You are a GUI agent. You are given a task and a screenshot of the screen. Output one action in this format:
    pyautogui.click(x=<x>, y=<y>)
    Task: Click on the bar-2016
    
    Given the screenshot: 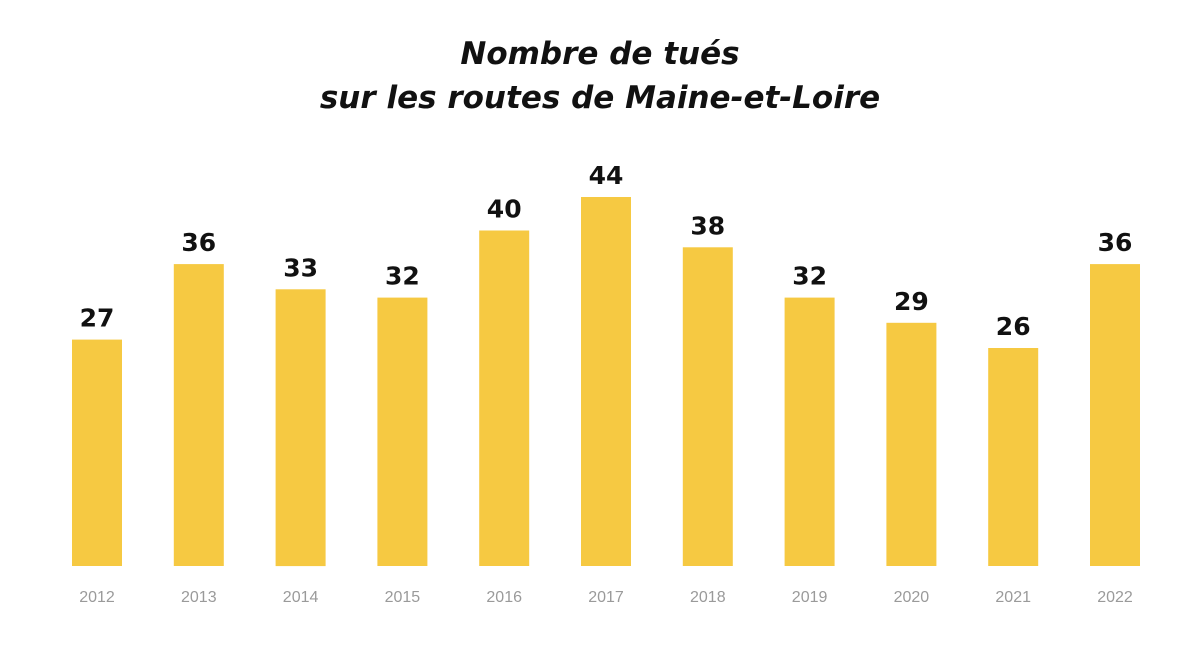 What is the action you would take?
    pyautogui.click(x=504, y=398)
    